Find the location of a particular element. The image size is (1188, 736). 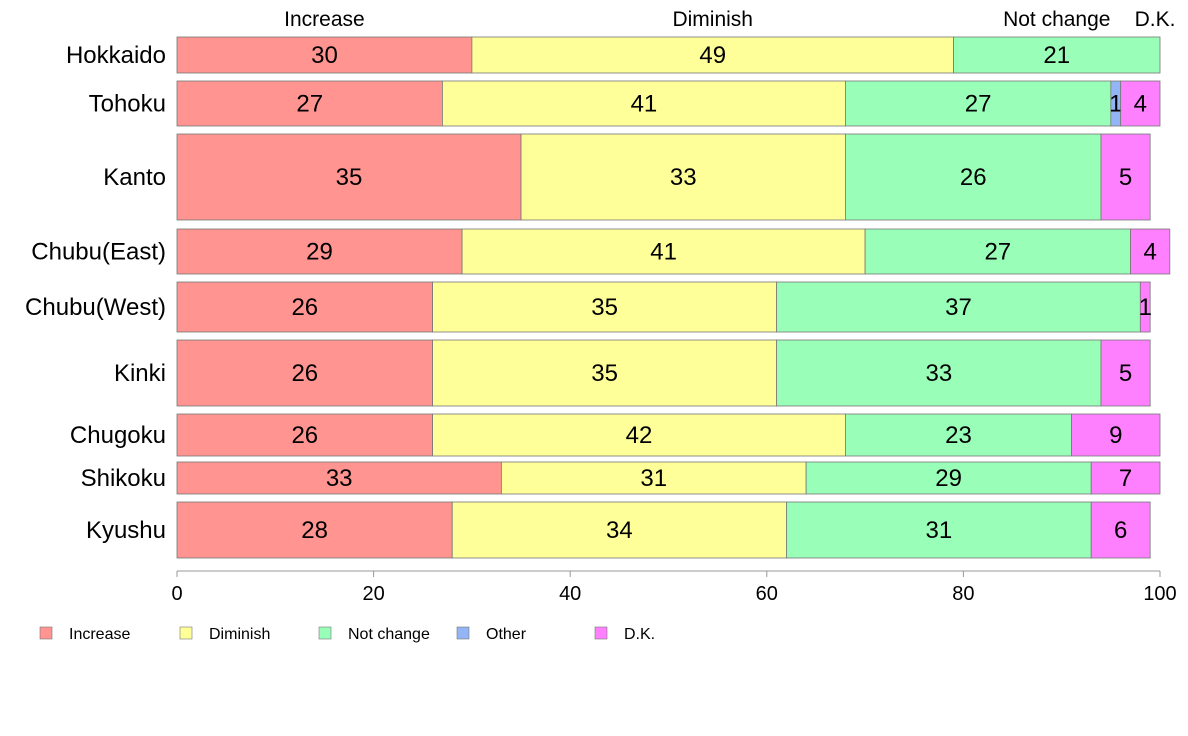

category-label-chubu-west: Chubu(West) is located at coordinates (95, 307).